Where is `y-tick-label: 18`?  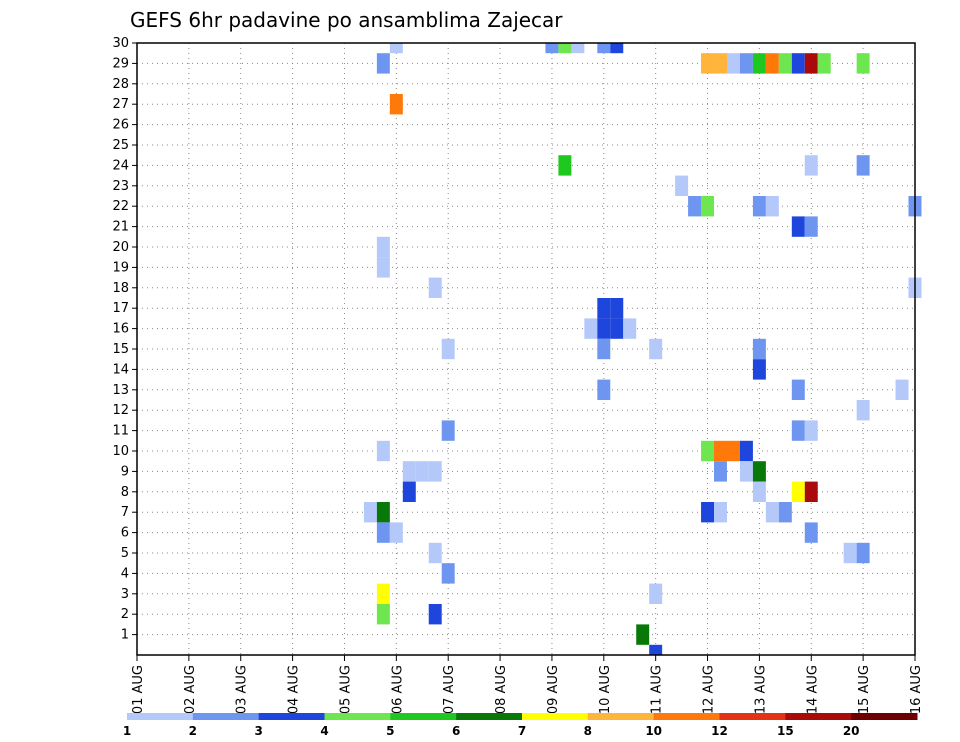 y-tick-label: 18 is located at coordinates (120, 288).